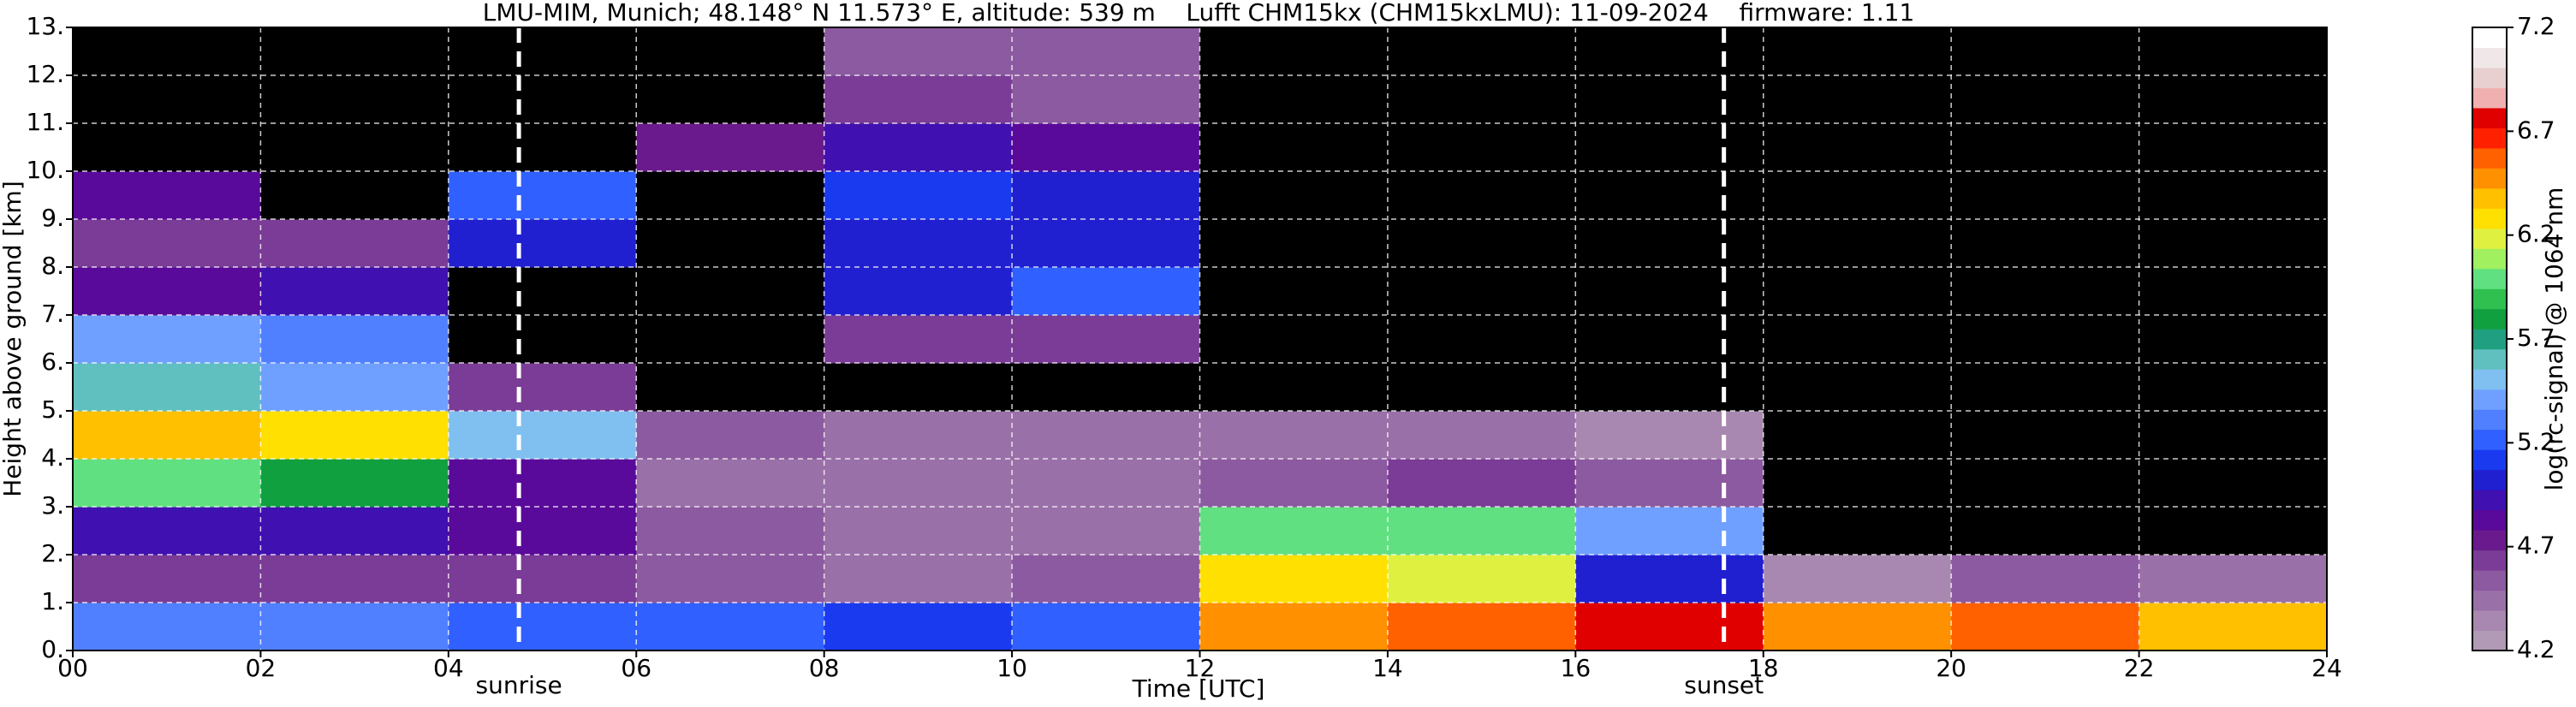  I want to click on y-tick-label: 5., so click(53, 409).